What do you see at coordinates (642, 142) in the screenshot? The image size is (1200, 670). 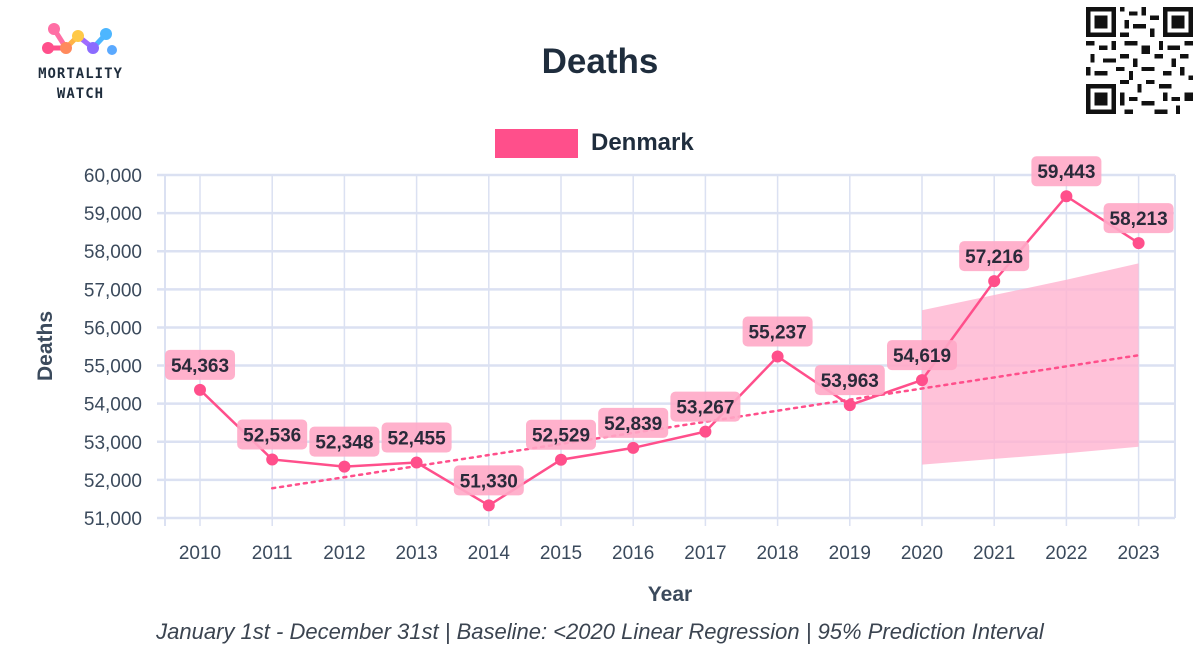 I see `legend-label-denmark: Denmark` at bounding box center [642, 142].